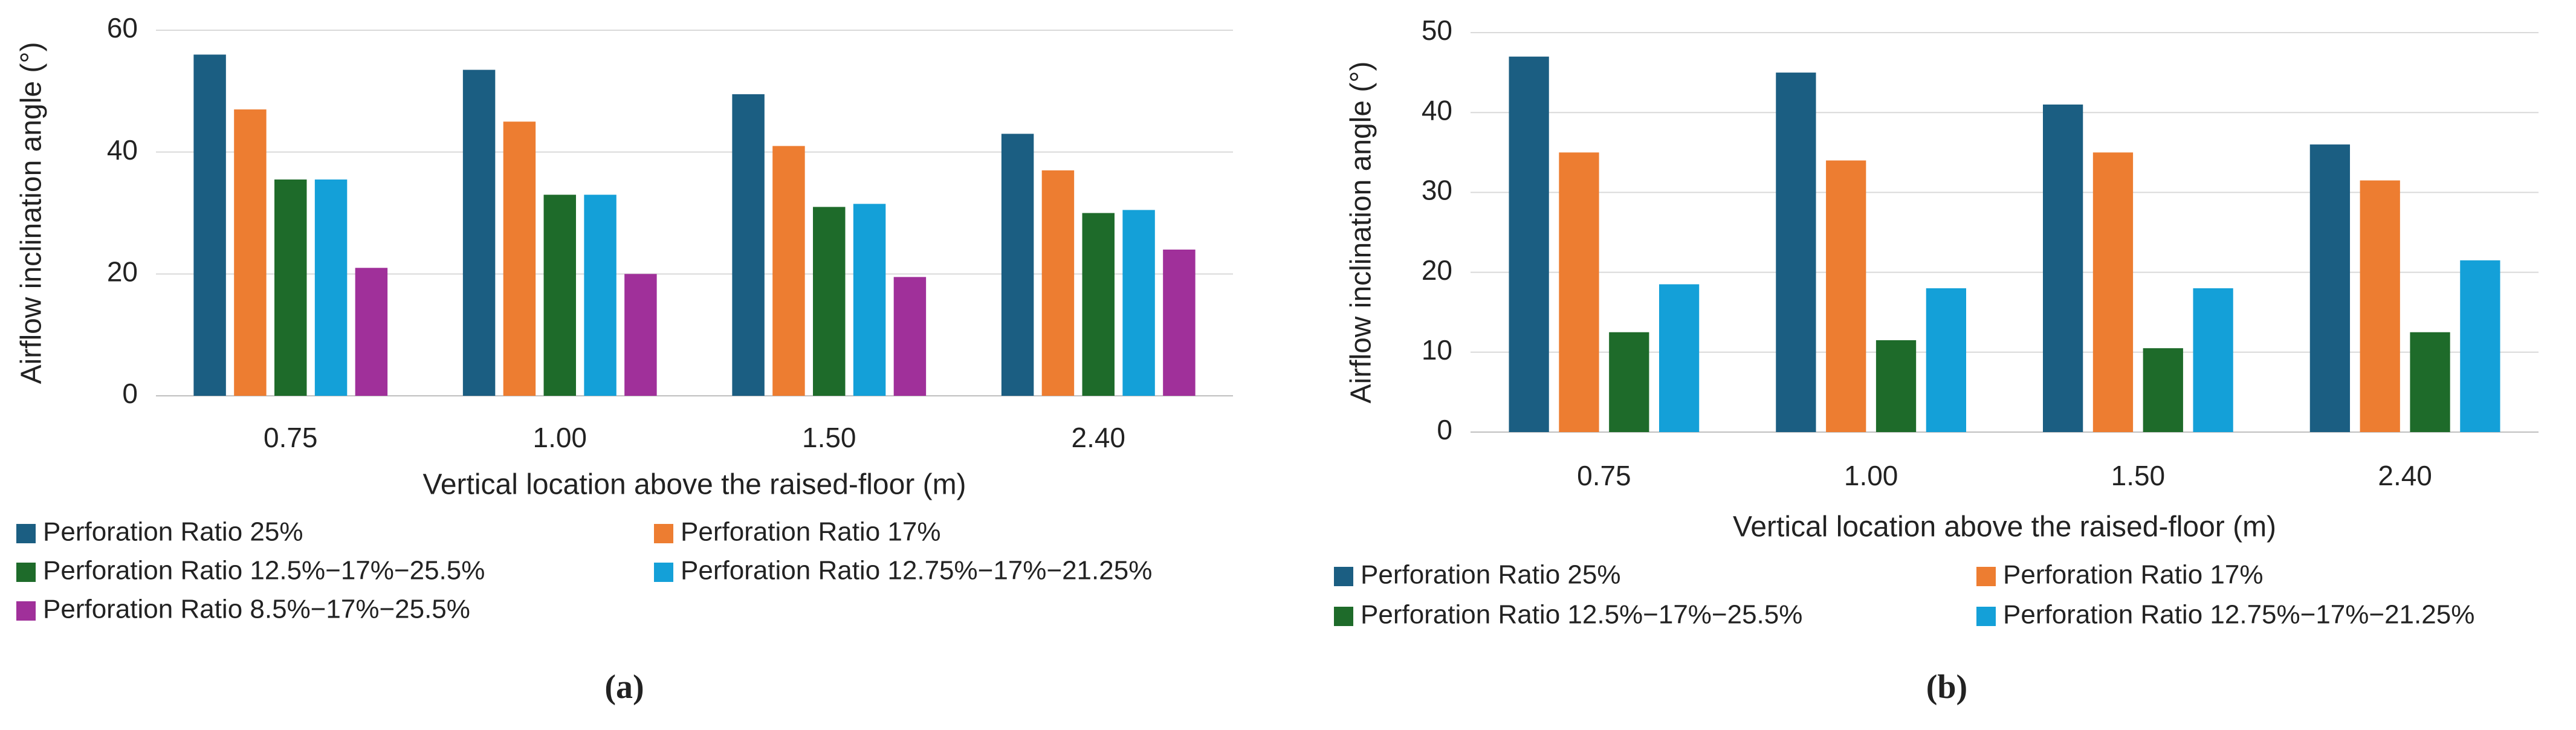  Describe the element at coordinates (1437, 190) in the screenshot. I see `y-tick-label: 30` at that location.